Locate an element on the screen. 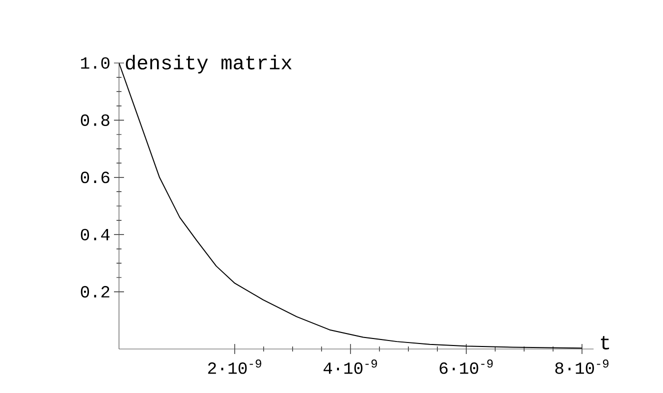 The width and height of the screenshot is (663, 393). y-tick-label: 0.4 is located at coordinates (95, 234).